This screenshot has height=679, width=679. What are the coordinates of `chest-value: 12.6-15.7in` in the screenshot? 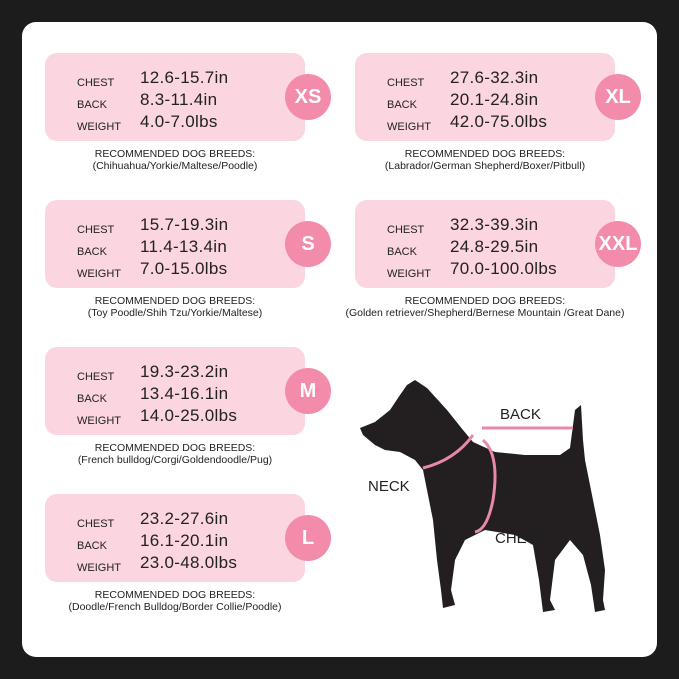 It's located at (184, 77).